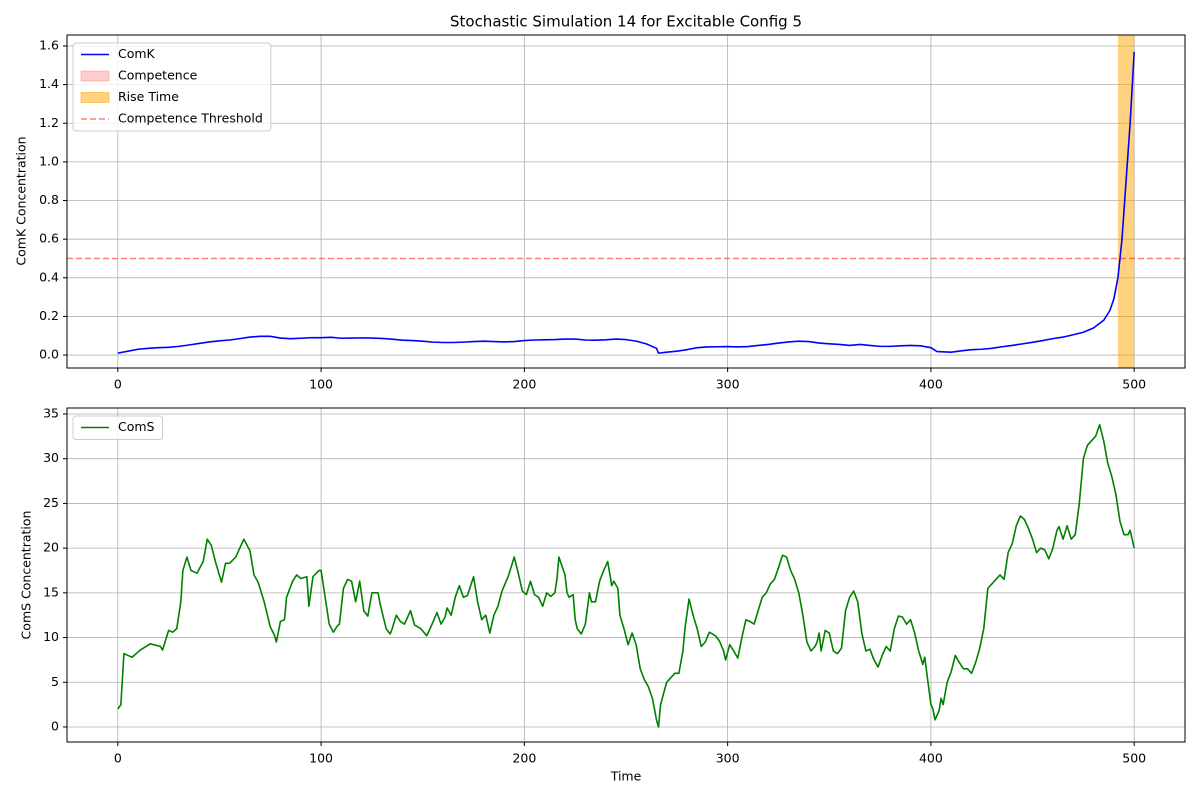  What do you see at coordinates (136, 426) in the screenshot?
I see `legend-label: ComS` at bounding box center [136, 426].